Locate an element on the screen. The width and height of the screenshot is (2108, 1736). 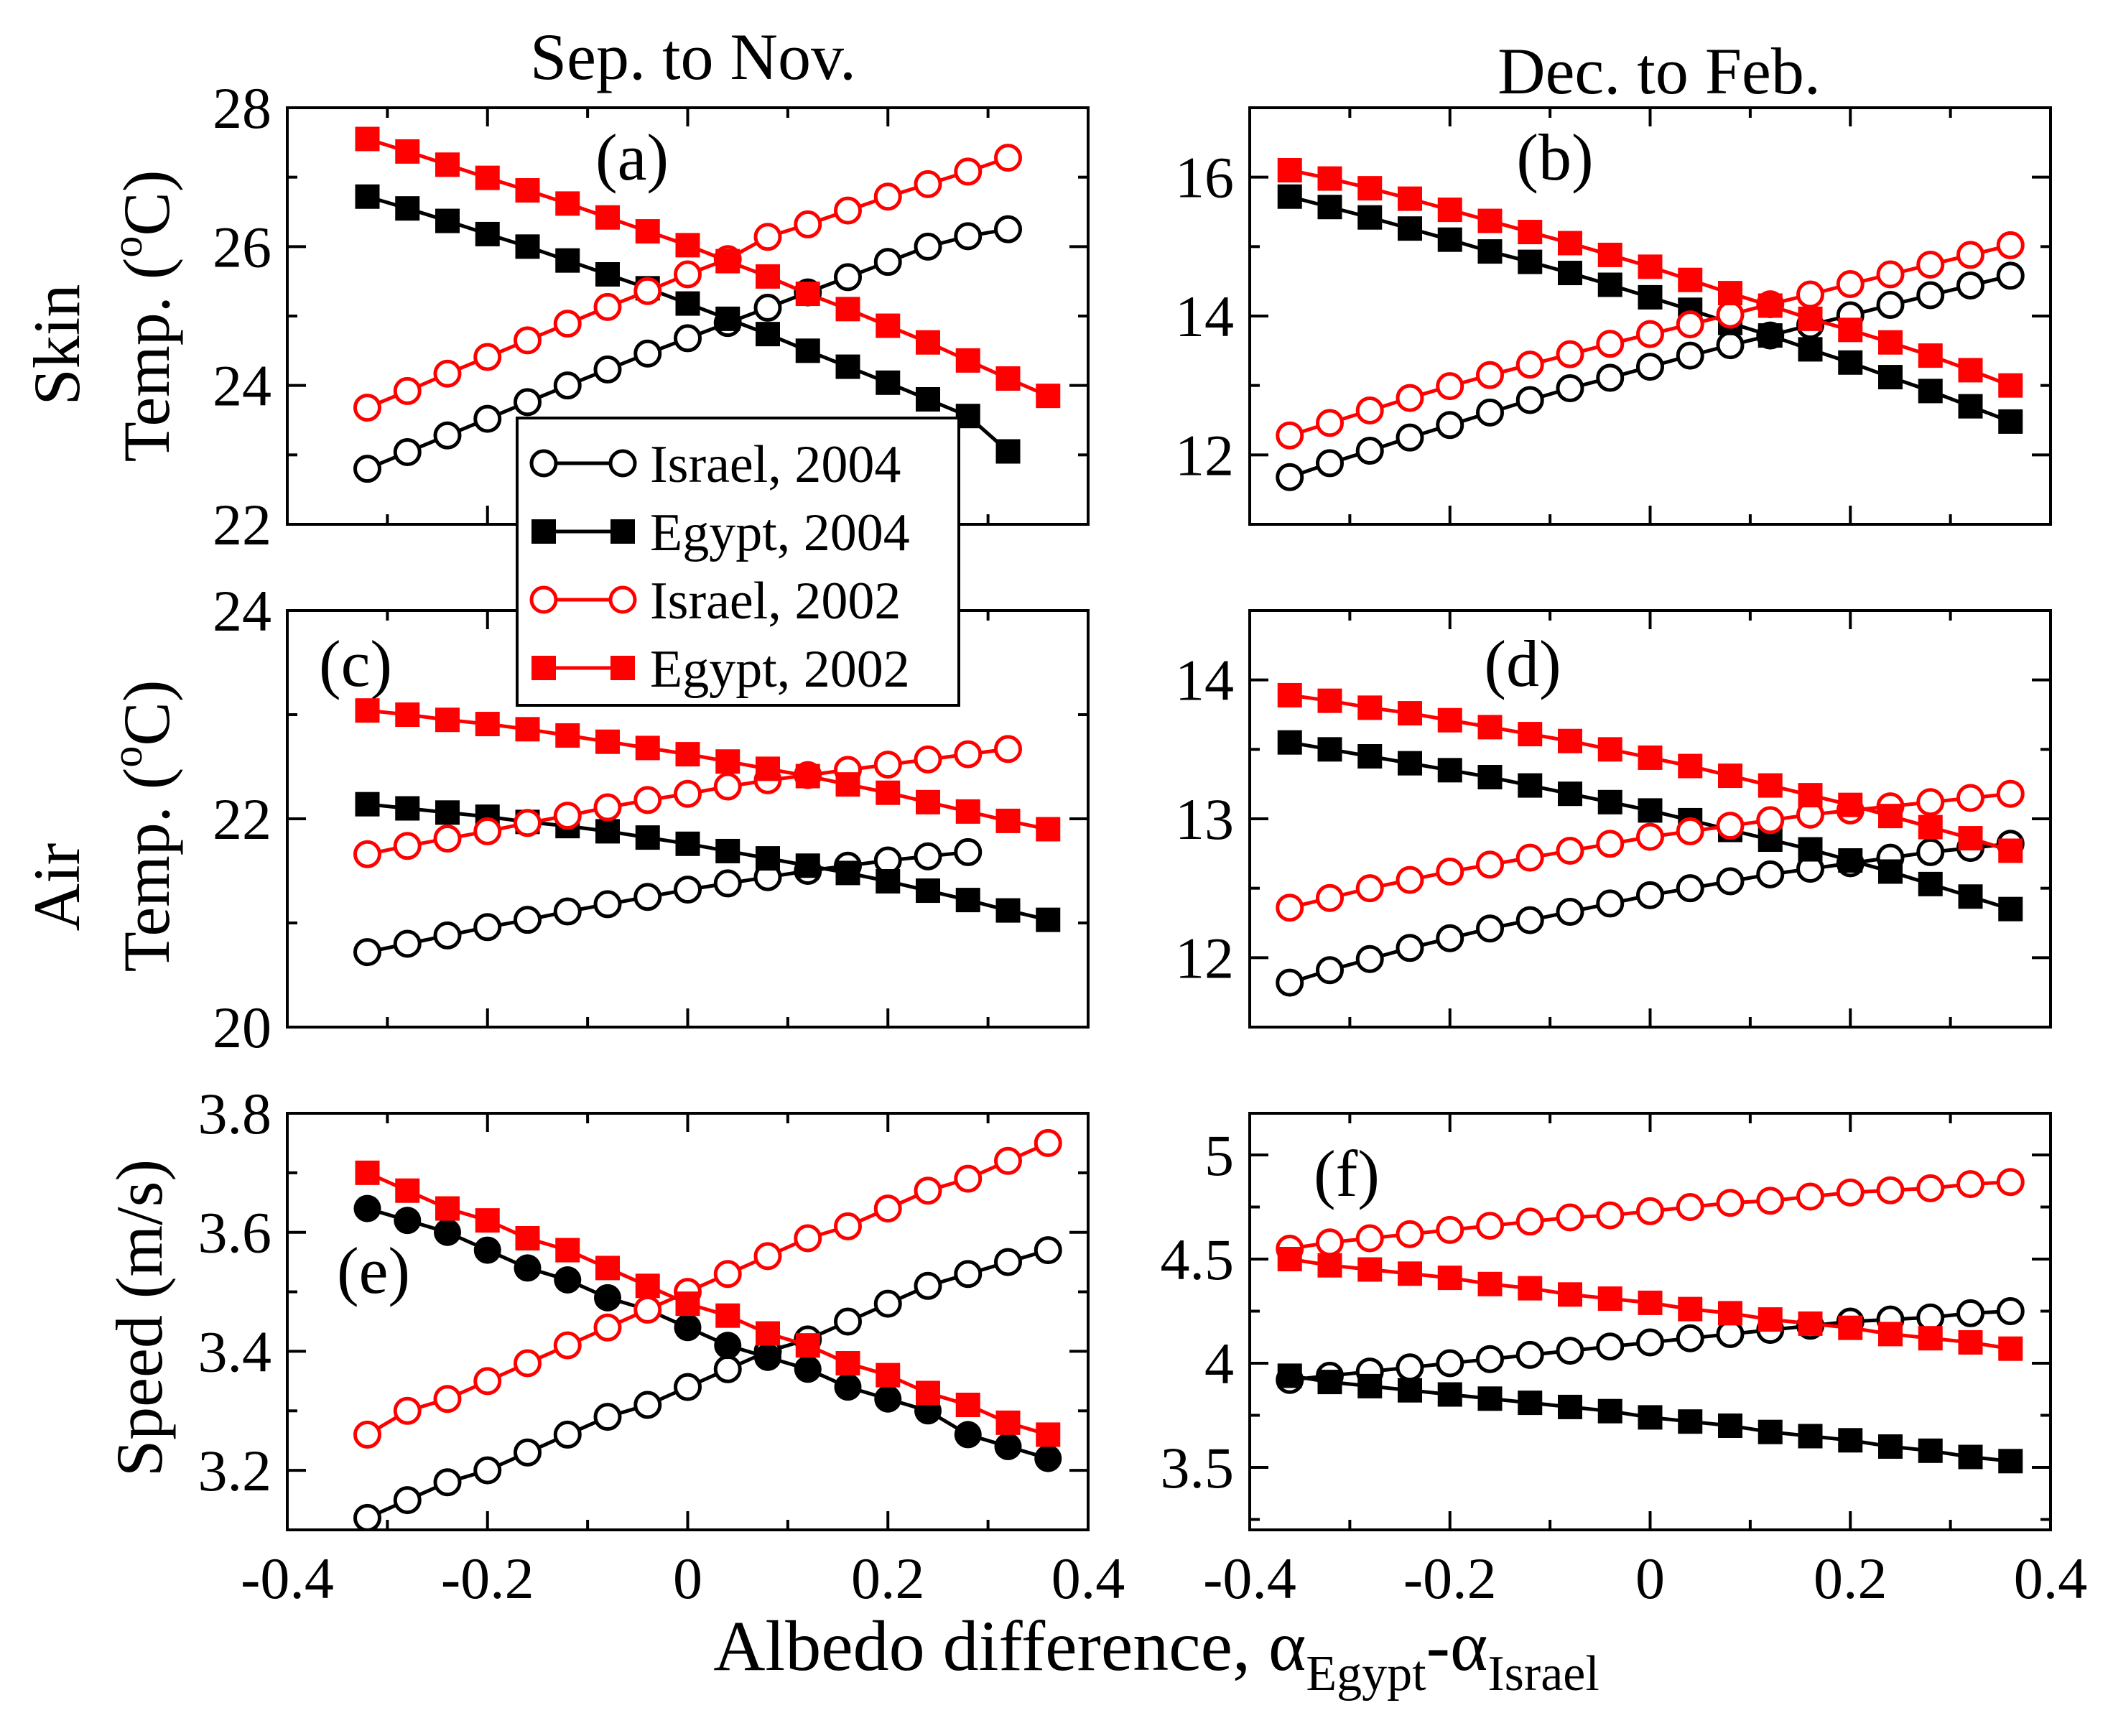
x-tick-label: -0.4 is located at coordinates (287, 1578).